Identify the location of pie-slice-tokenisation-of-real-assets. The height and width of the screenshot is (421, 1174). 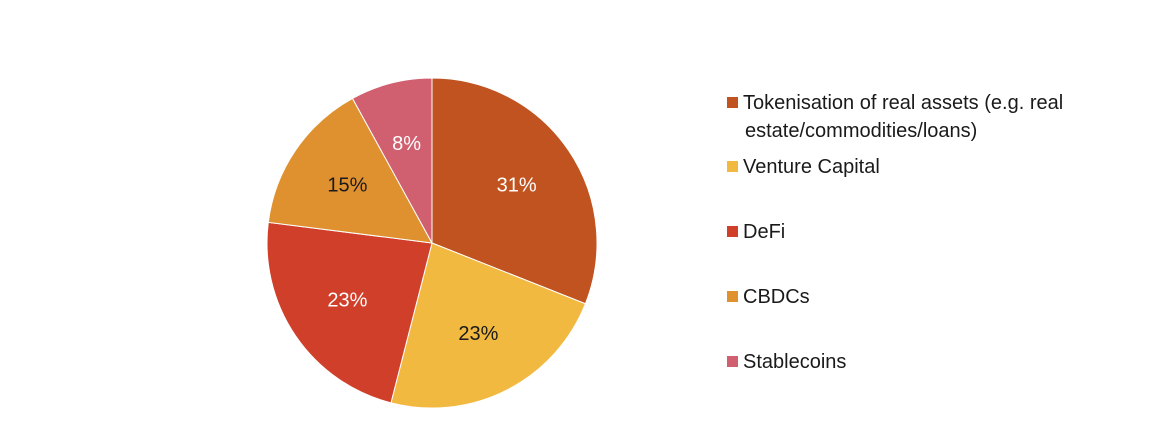
(514, 191).